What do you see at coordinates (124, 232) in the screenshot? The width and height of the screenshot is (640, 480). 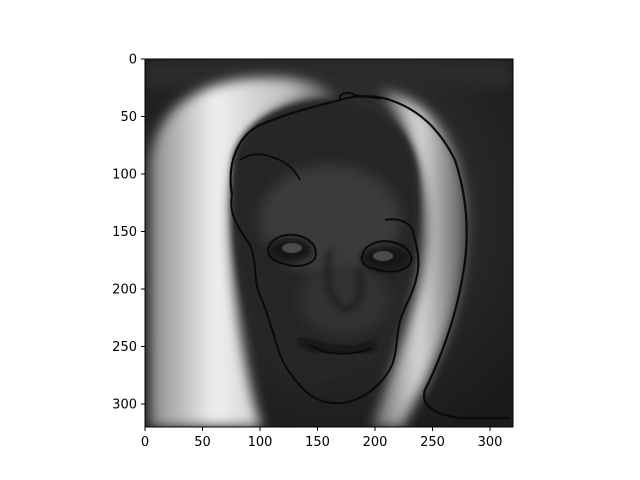 I see `y-tick-label: 150` at bounding box center [124, 232].